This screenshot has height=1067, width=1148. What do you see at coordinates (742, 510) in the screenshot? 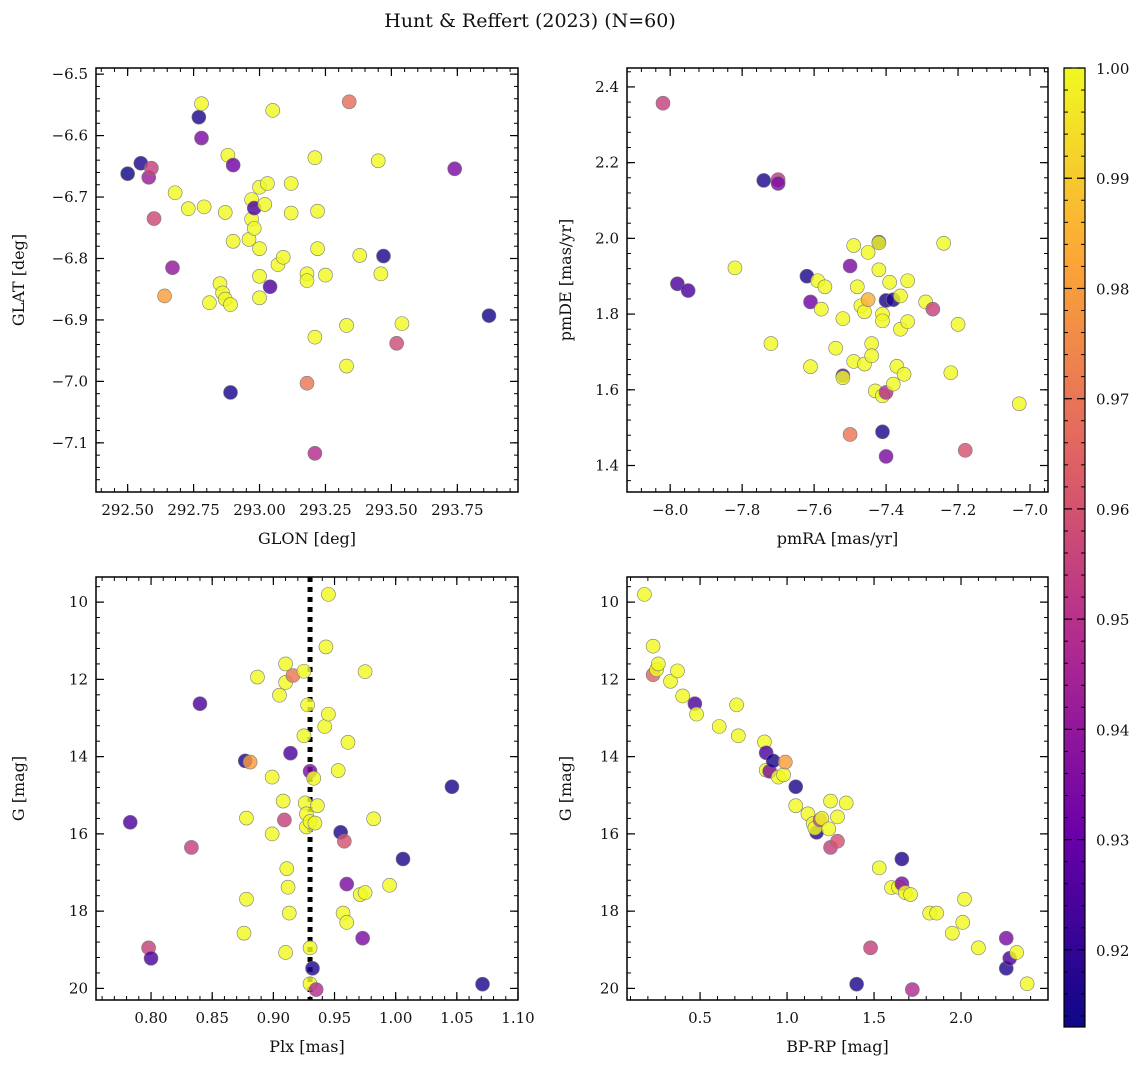
I see `x-tick-label: −7.8` at bounding box center [742, 510].